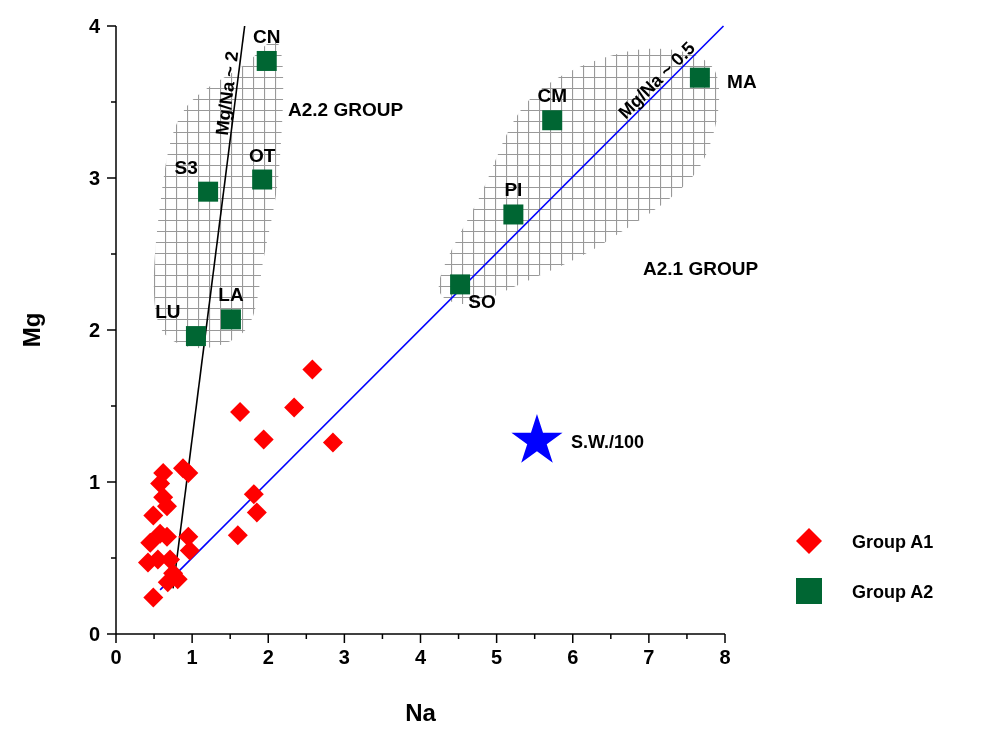 This screenshot has height=729, width=1005. What do you see at coordinates (497, 657) in the screenshot?
I see `x-tick-label: 5` at bounding box center [497, 657].